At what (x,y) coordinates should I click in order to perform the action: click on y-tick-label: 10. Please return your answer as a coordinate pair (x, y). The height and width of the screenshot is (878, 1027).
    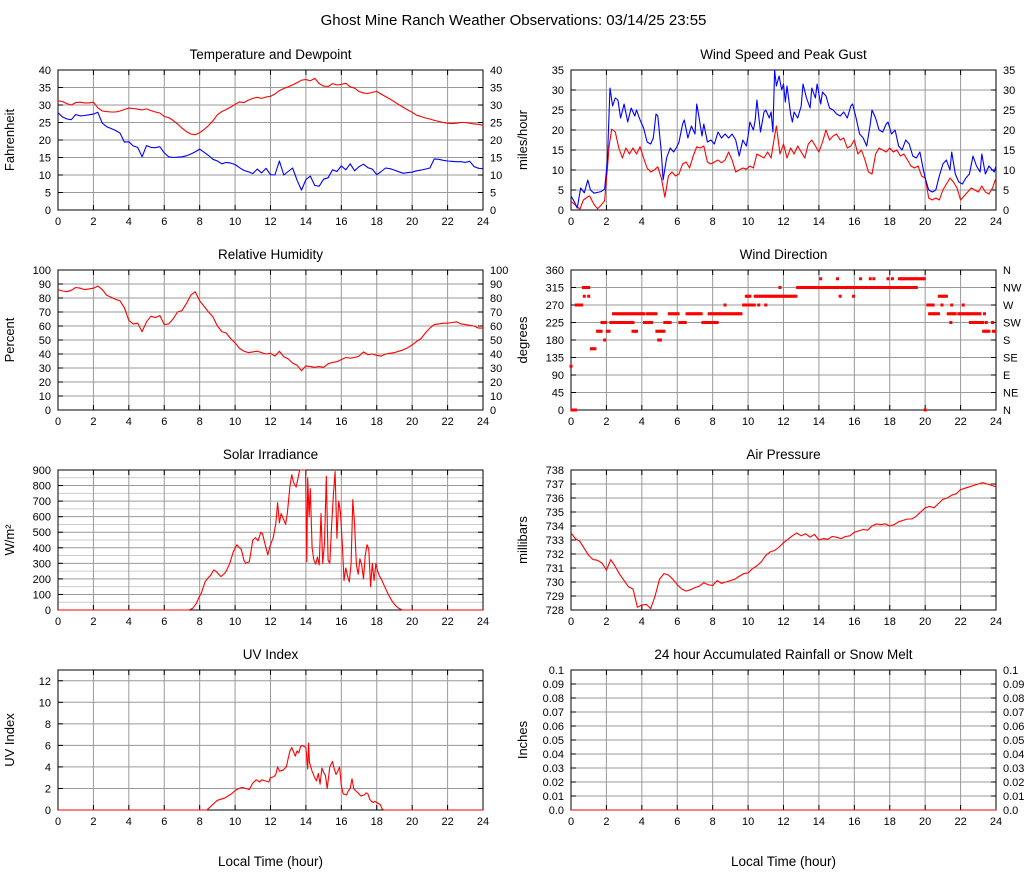
    Looking at the image, I should click on (45, 703).